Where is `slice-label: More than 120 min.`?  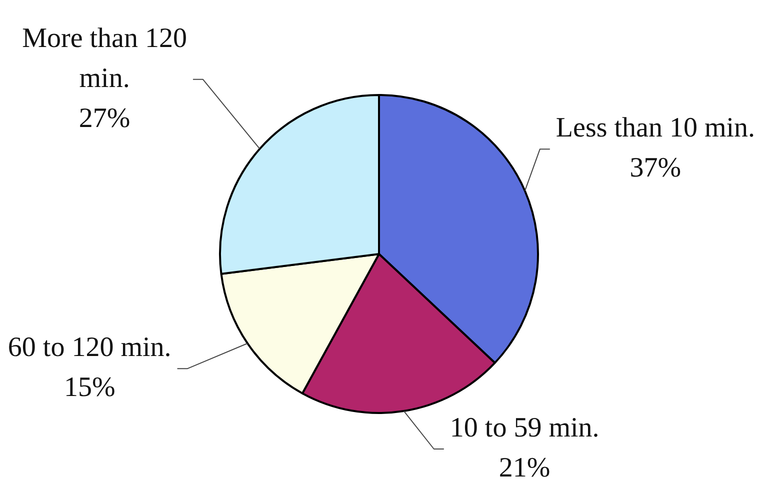 slice-label: More than 120 min. is located at coordinates (104, 58).